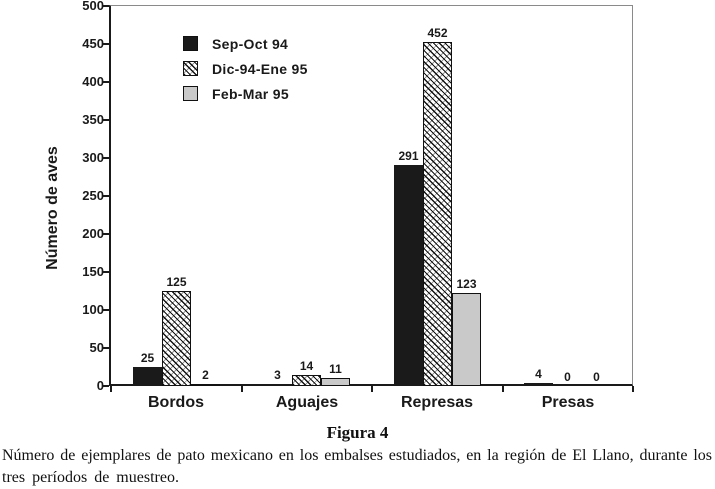 Image resolution: width=715 pixels, height=489 pixels. I want to click on bar-dic-94-ene-95-represas, so click(437, 214).